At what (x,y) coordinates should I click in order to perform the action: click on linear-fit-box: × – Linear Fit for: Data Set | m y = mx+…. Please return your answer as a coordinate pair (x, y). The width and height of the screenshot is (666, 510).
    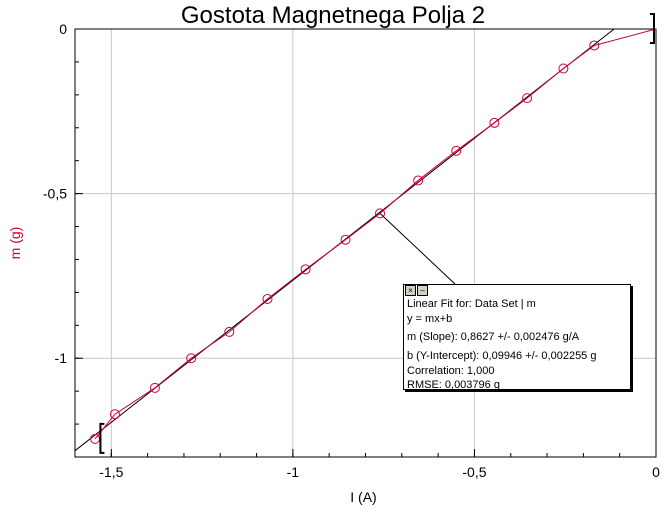
    Looking at the image, I should click on (517, 337).